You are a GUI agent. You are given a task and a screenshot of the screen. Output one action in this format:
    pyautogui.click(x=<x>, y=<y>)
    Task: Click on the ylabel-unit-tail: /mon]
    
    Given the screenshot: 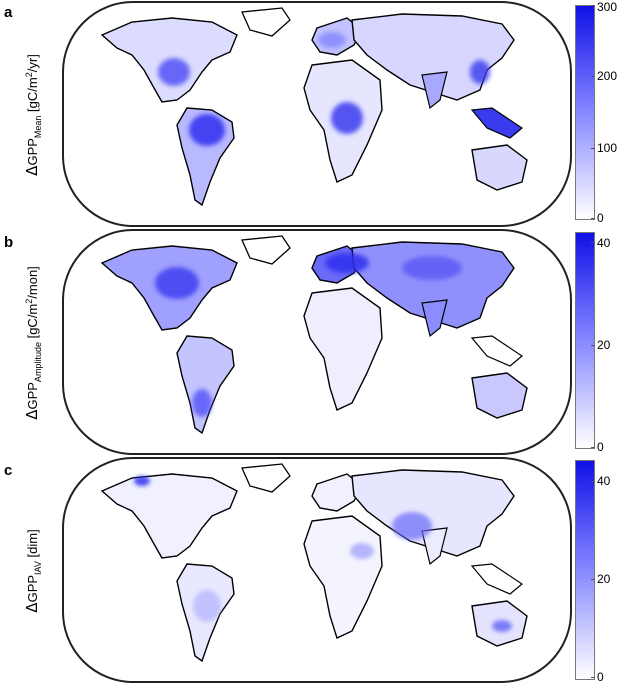 What is the action you would take?
    pyautogui.click(x=33, y=282)
    